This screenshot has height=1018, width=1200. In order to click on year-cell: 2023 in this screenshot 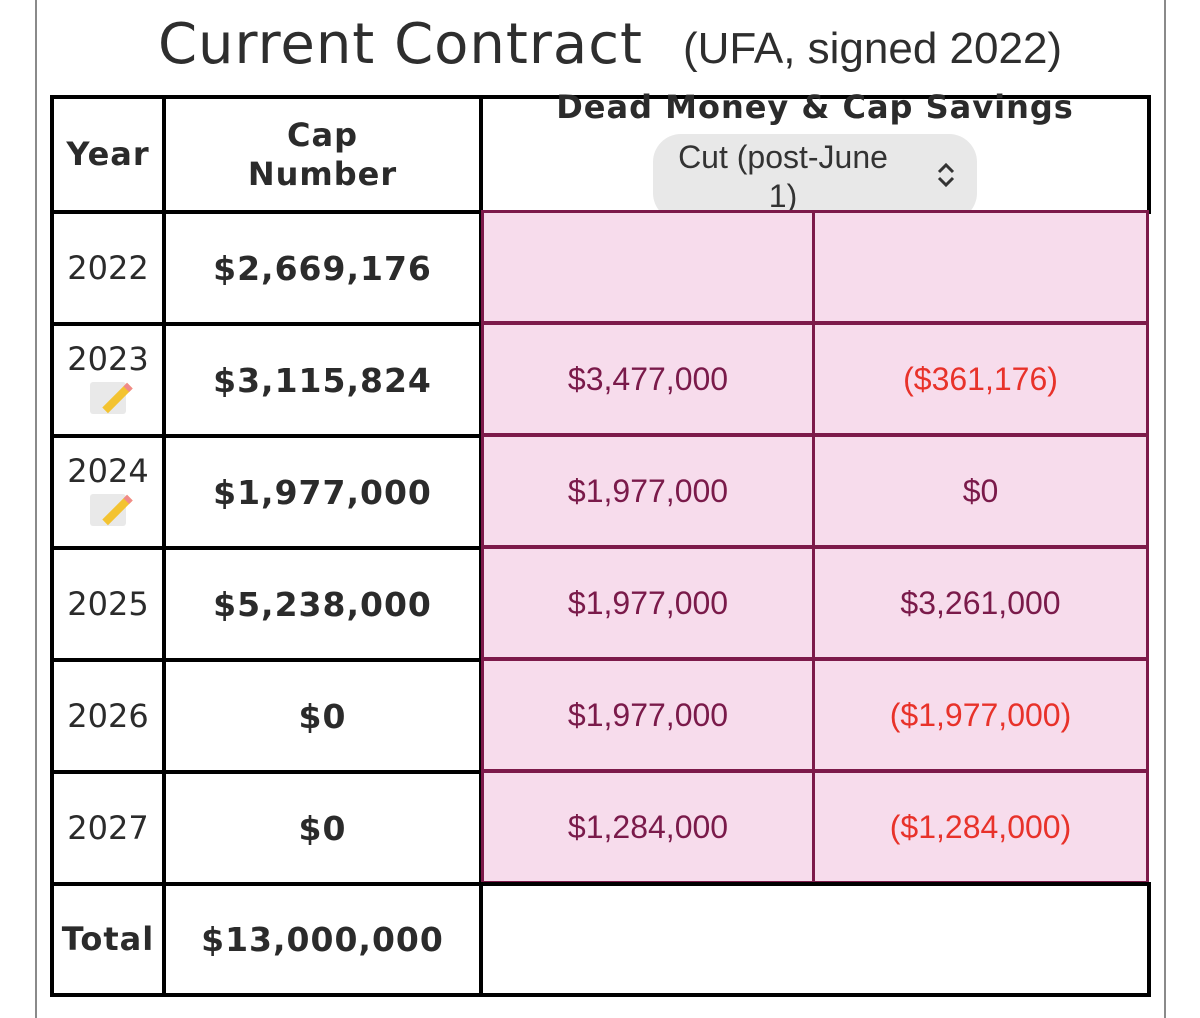, I will do `click(108, 380)`.